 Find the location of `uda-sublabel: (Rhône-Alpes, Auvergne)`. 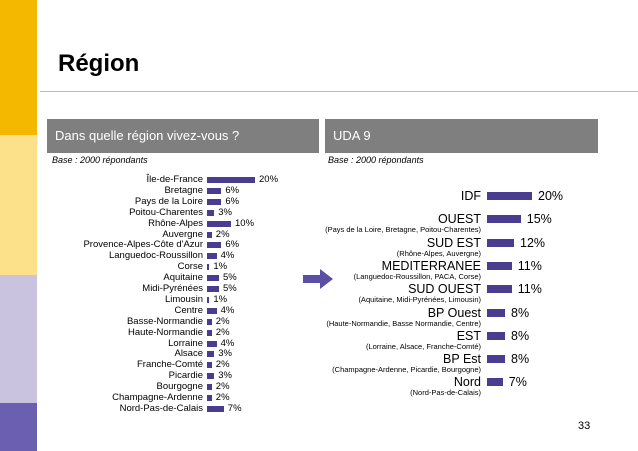

uda-sublabel: (Rhône-Alpes, Auvergne) is located at coordinates (438, 253).